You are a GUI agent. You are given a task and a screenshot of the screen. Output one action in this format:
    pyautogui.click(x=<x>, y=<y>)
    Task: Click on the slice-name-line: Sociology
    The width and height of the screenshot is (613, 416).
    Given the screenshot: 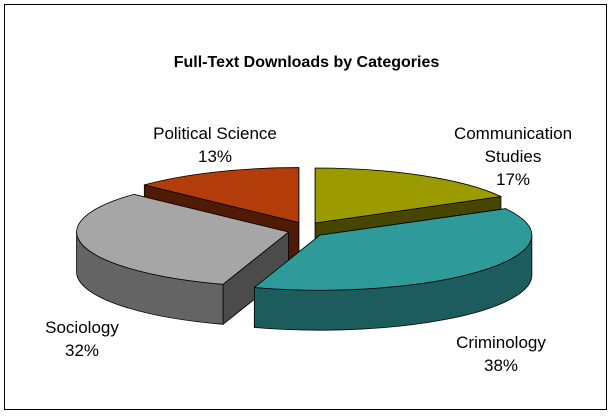 What is the action you would take?
    pyautogui.click(x=82, y=327)
    